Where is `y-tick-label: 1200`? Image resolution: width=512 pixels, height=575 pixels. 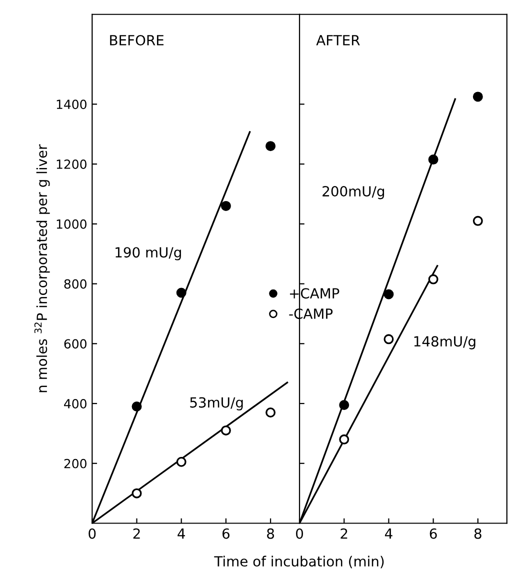
y-tick-label: 1200 is located at coordinates (71, 164).